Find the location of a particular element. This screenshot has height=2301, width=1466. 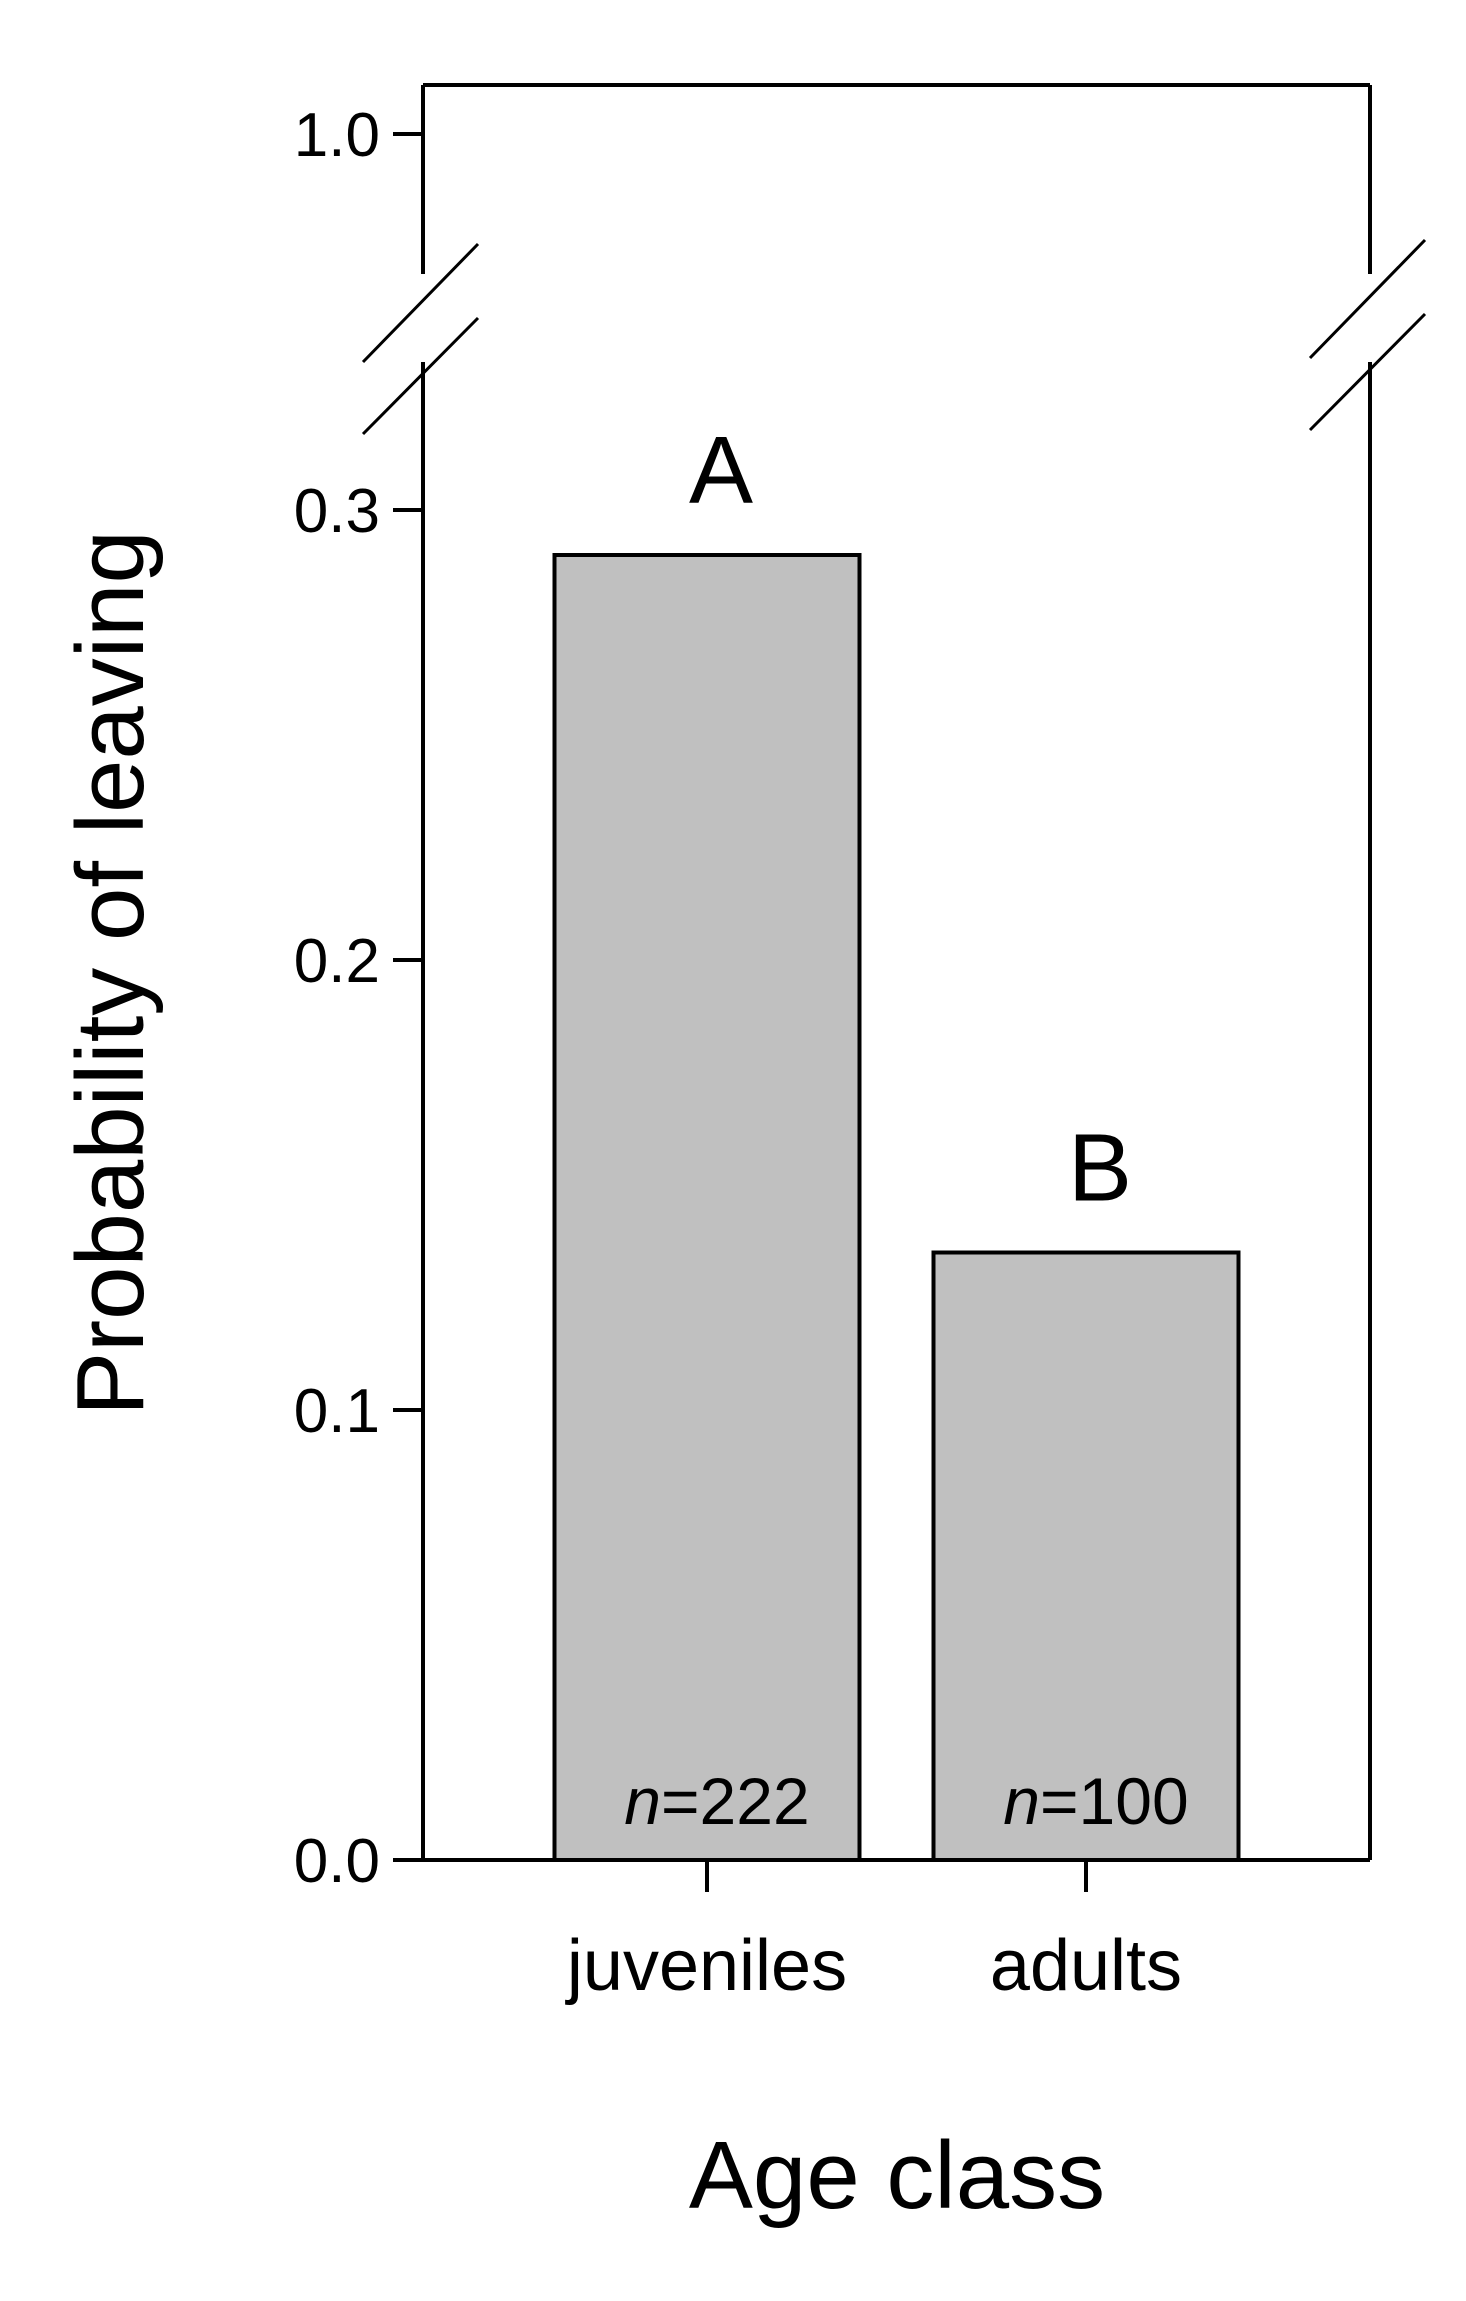

x-axis-title: Age class is located at coordinates (897, 2175).